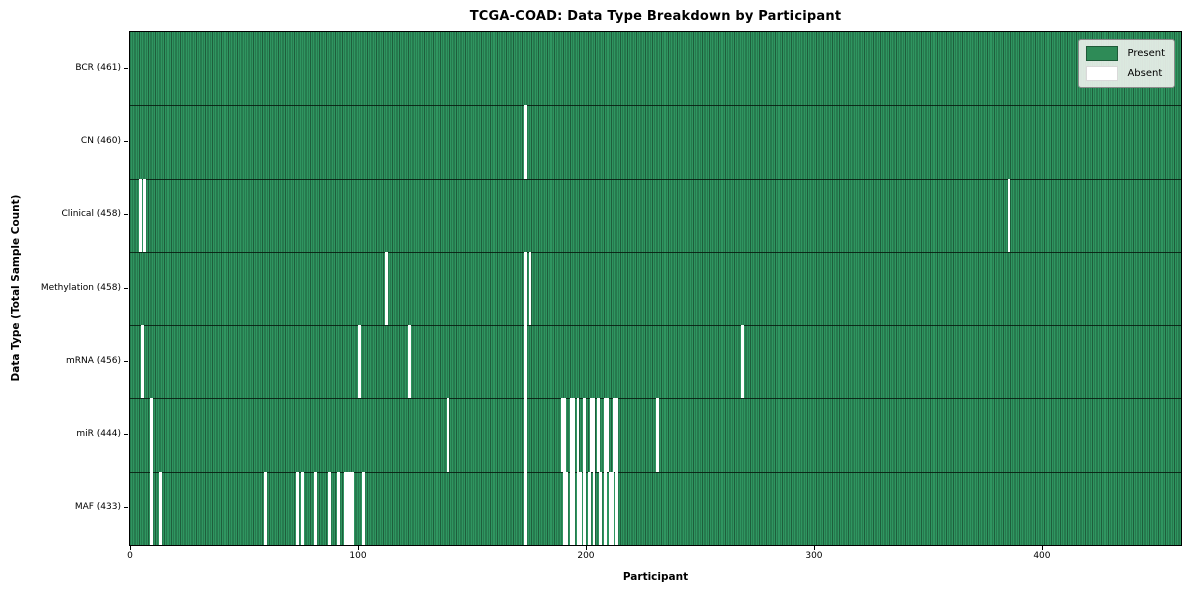  I want to click on absent-swatch, so click(1102, 73).